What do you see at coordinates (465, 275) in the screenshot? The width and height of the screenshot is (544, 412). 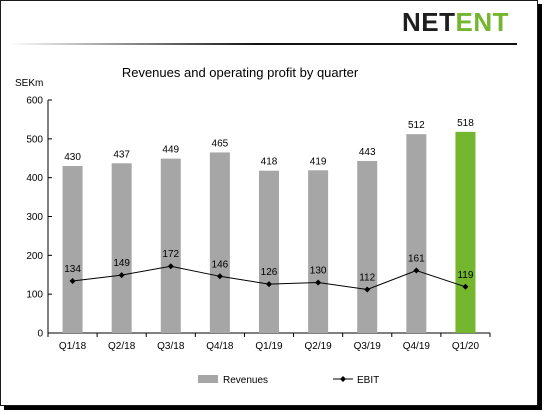 I see `ebit-value-label: 119` at bounding box center [465, 275].